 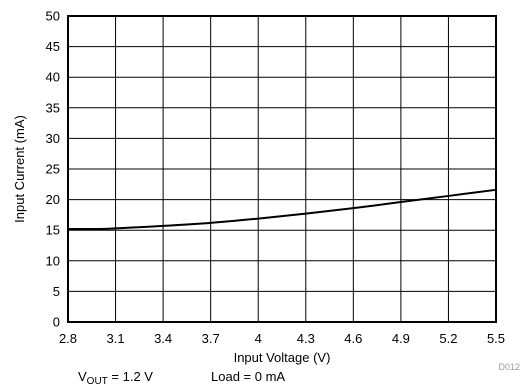 What do you see at coordinates (353, 338) in the screenshot?
I see `x-tick-label: 4.6` at bounding box center [353, 338].